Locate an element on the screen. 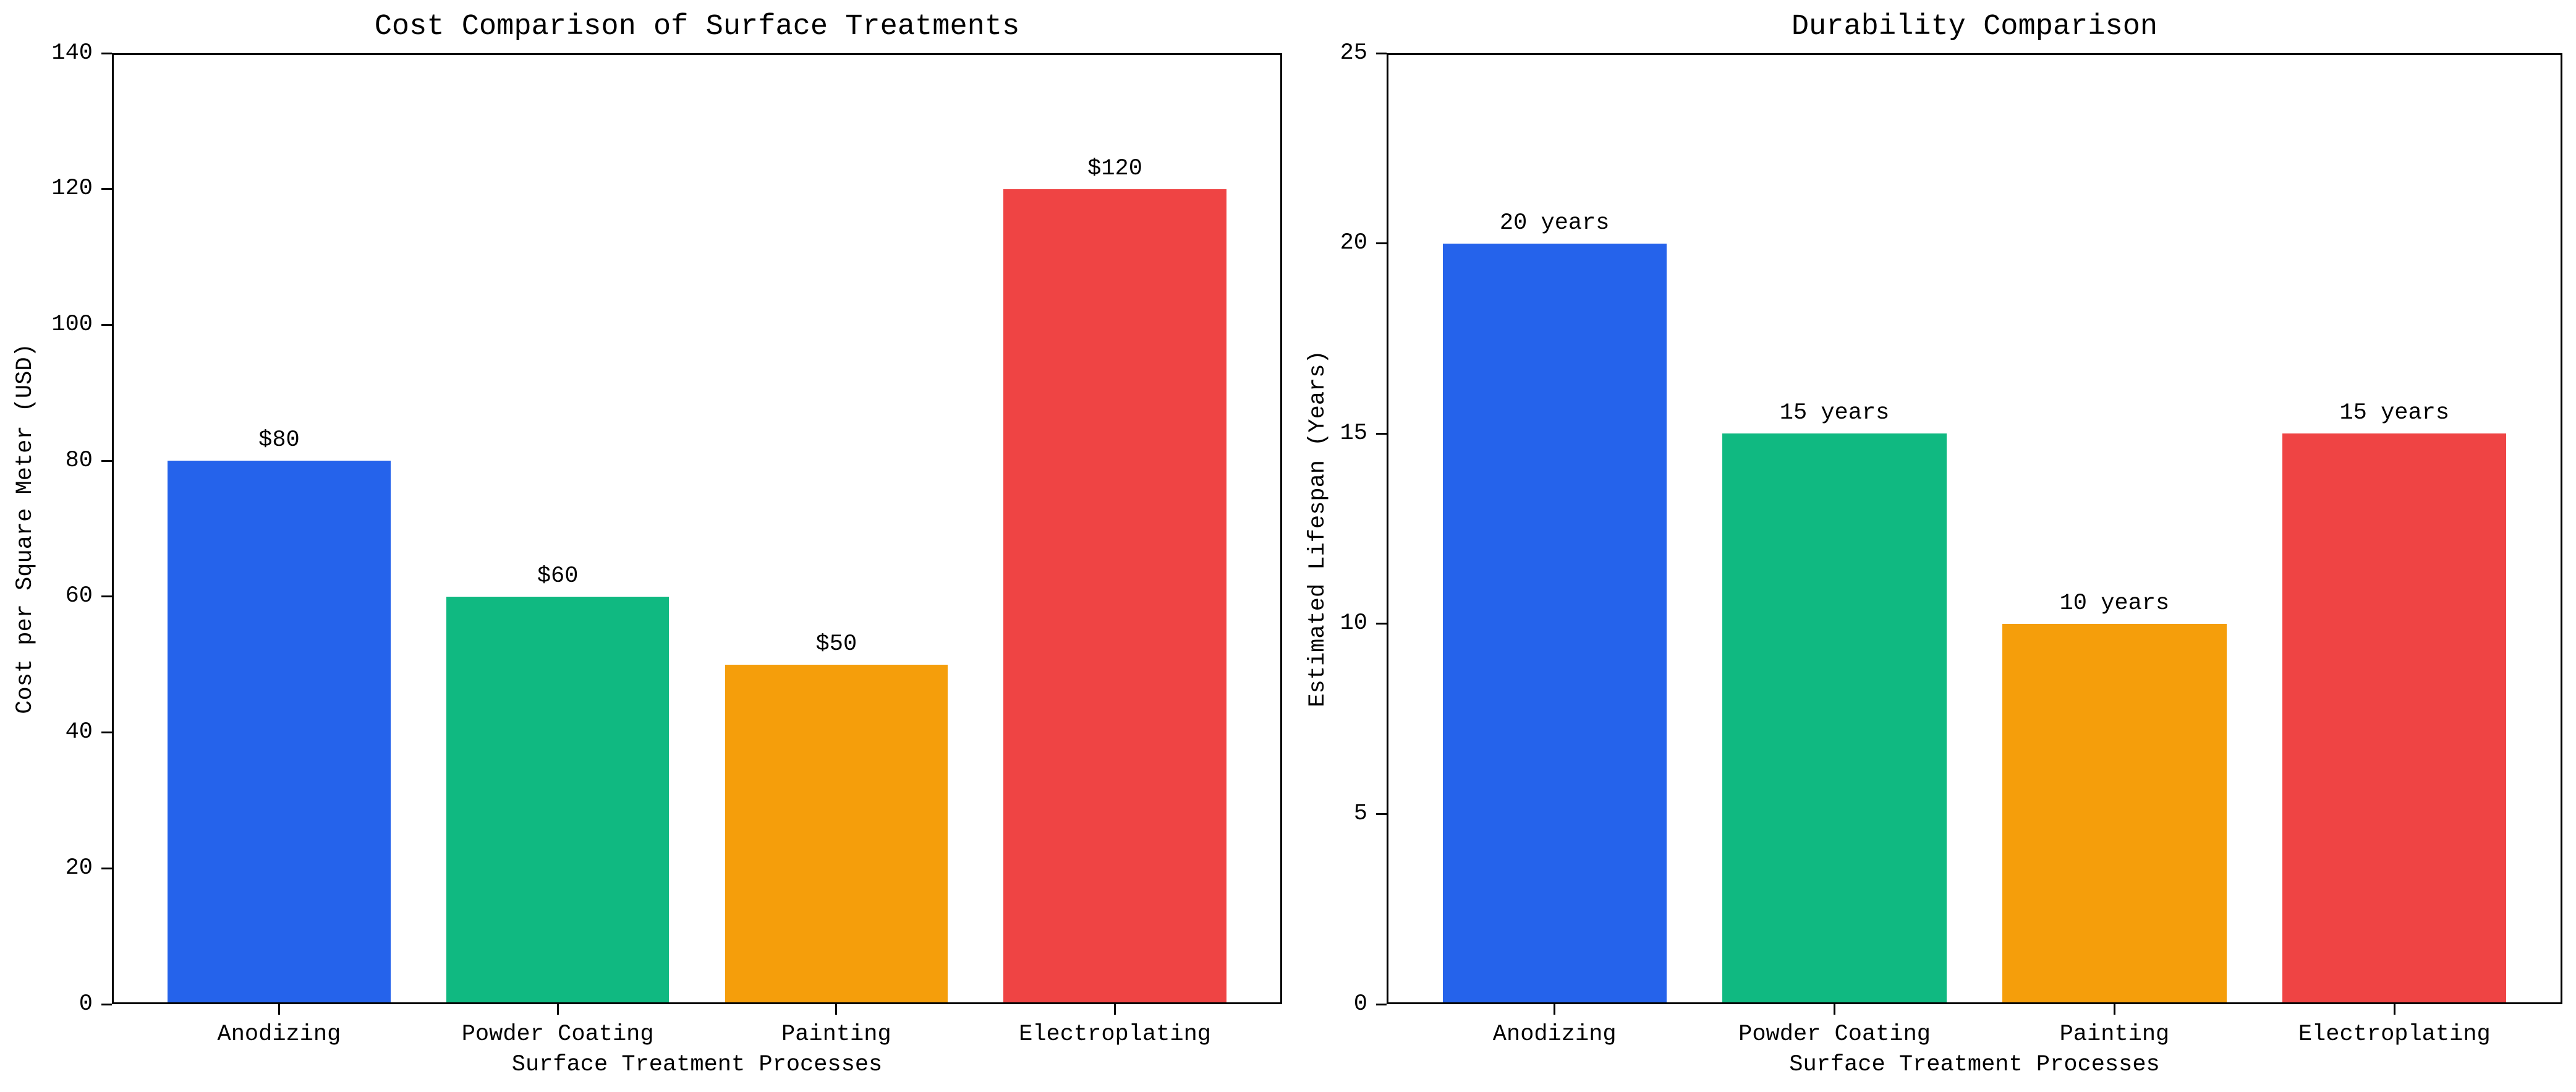 This screenshot has height=1092, width=2576. y-tick-label: 25 is located at coordinates (1353, 53).